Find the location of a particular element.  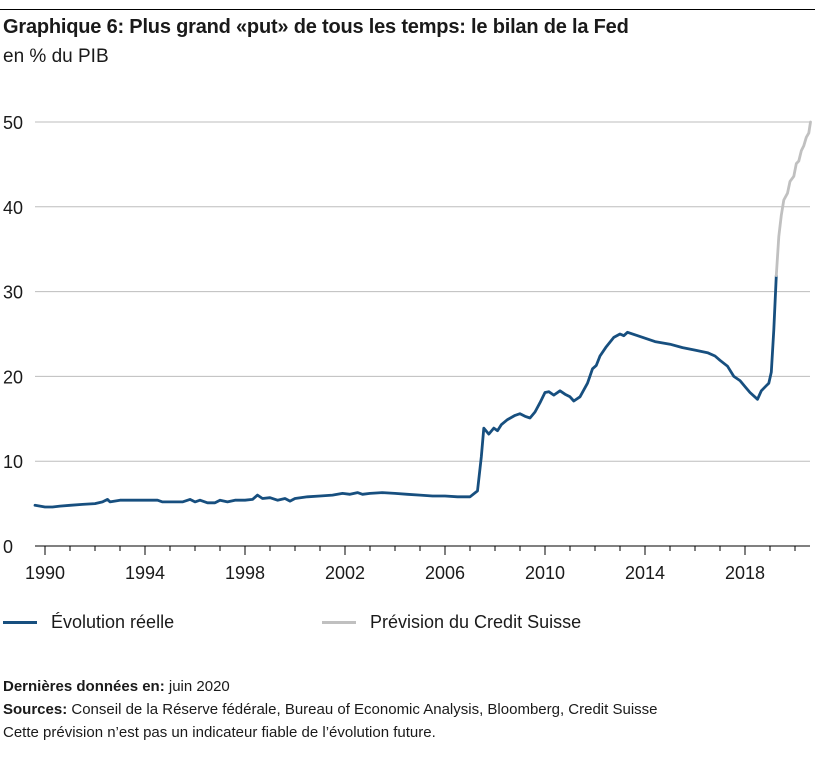

footer-last-data: Dernières données en: juin 2020 is located at coordinates (116, 686).